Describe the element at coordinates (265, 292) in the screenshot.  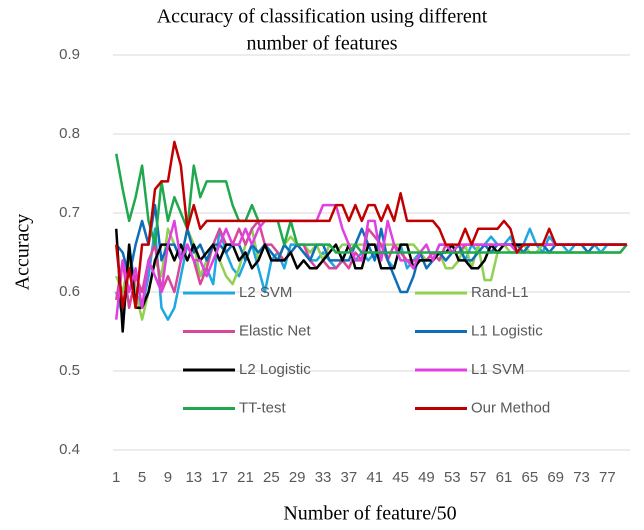
I see `legend-label: L2 SVM` at that location.